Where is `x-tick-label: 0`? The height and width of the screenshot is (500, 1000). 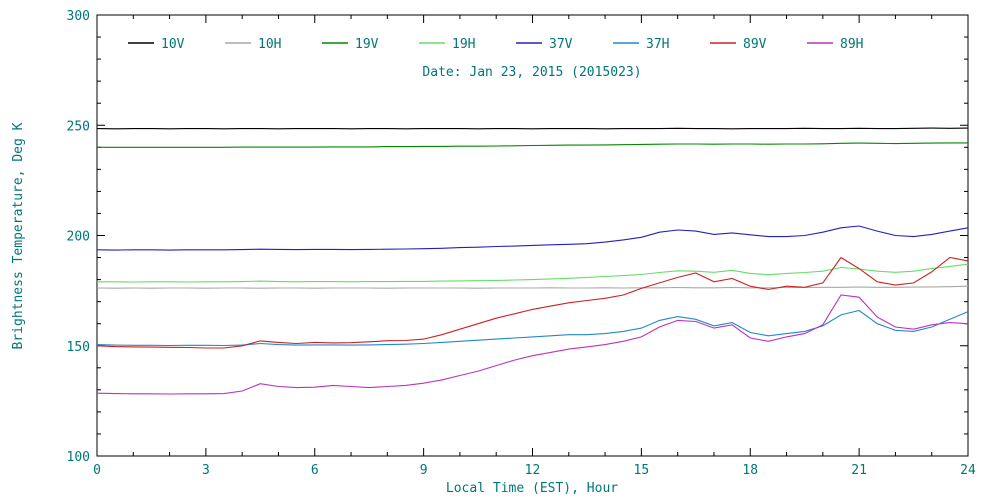 x-tick-label: 0 is located at coordinates (97, 470).